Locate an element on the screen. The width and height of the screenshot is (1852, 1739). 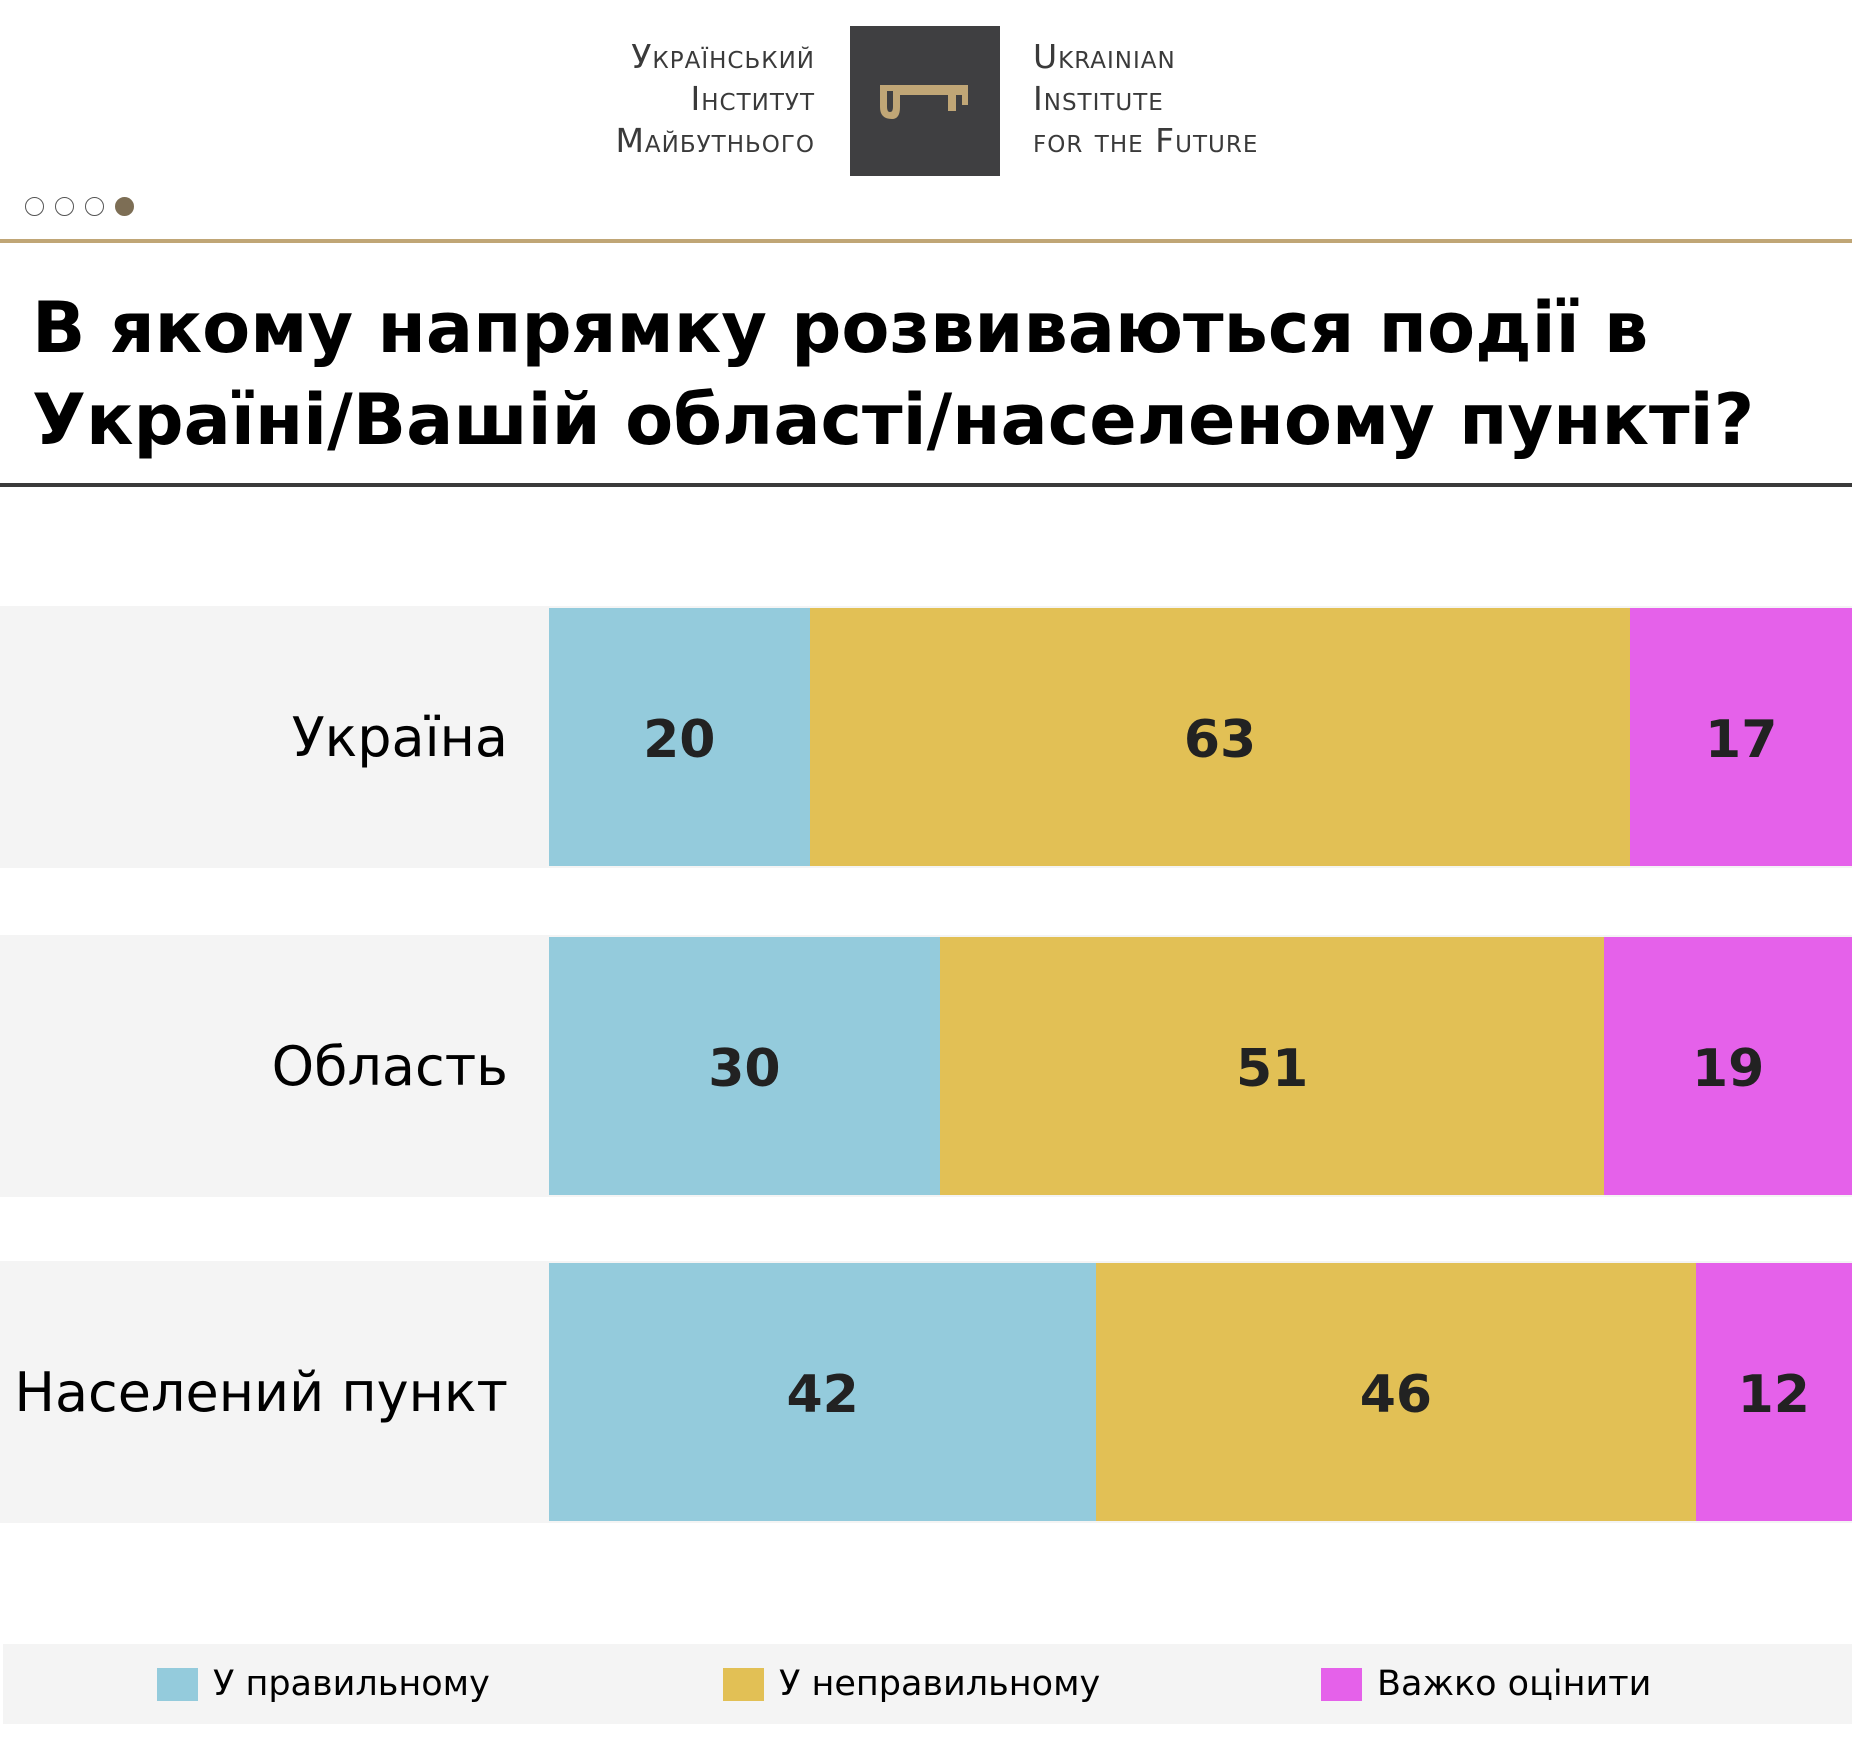
legend-item: Важко оцінити is located at coordinates (1486, 1684).